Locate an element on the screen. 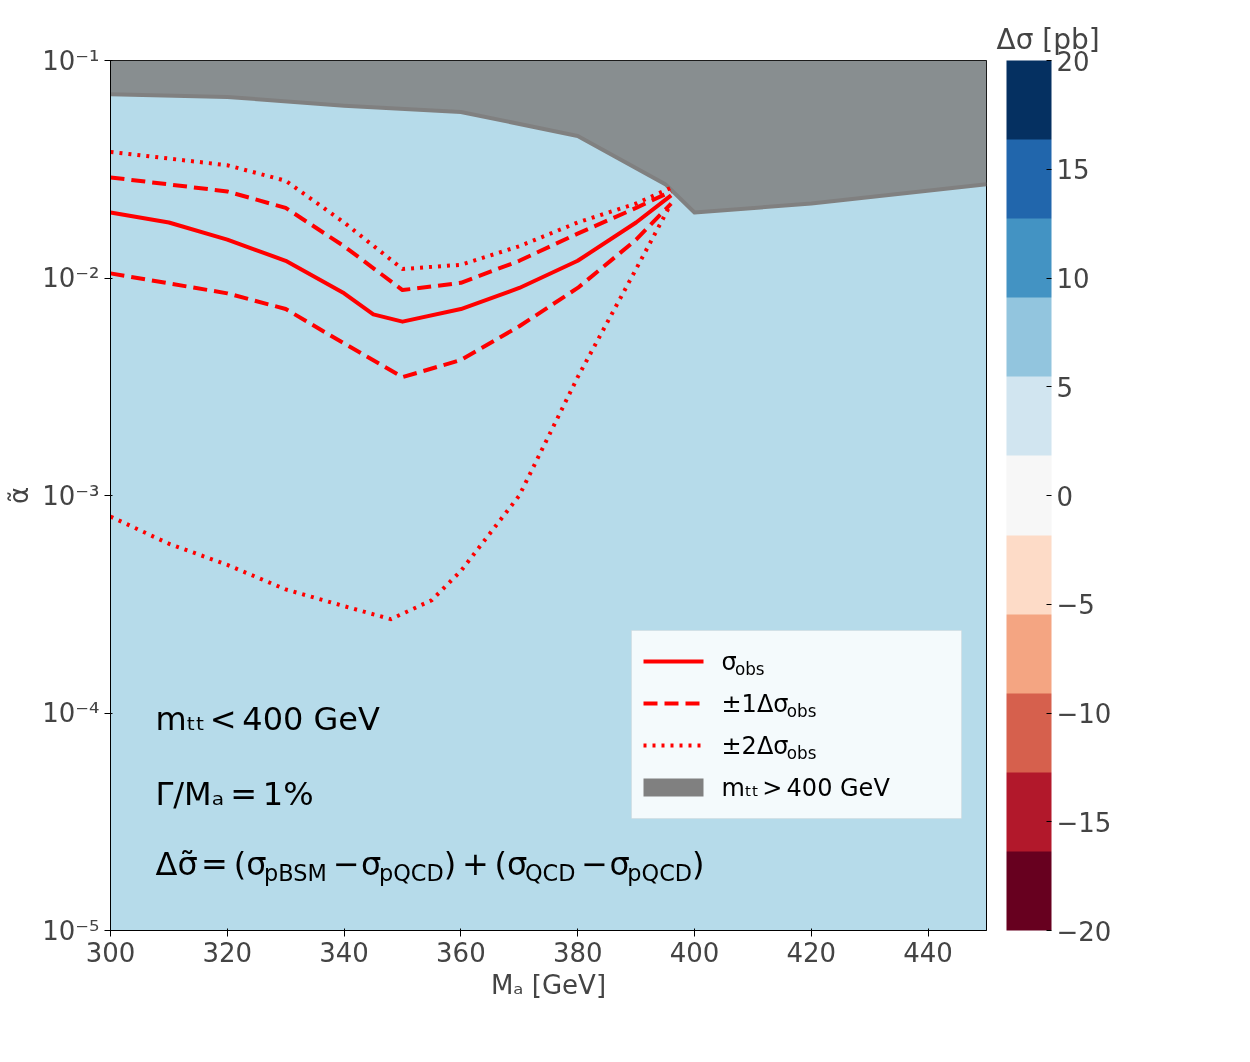  y-tick-label: 10⁻¹ is located at coordinates (71, 60).